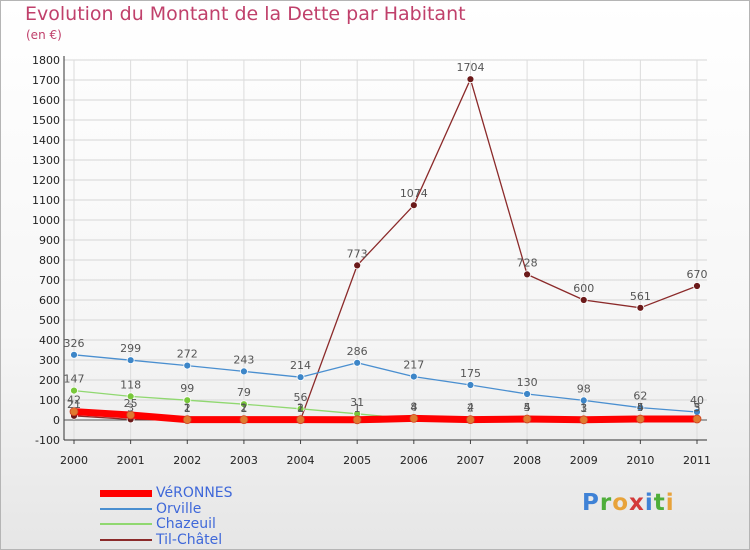  Describe the element at coordinates (74, 379) in the screenshot. I see `data-label: 147` at that location.